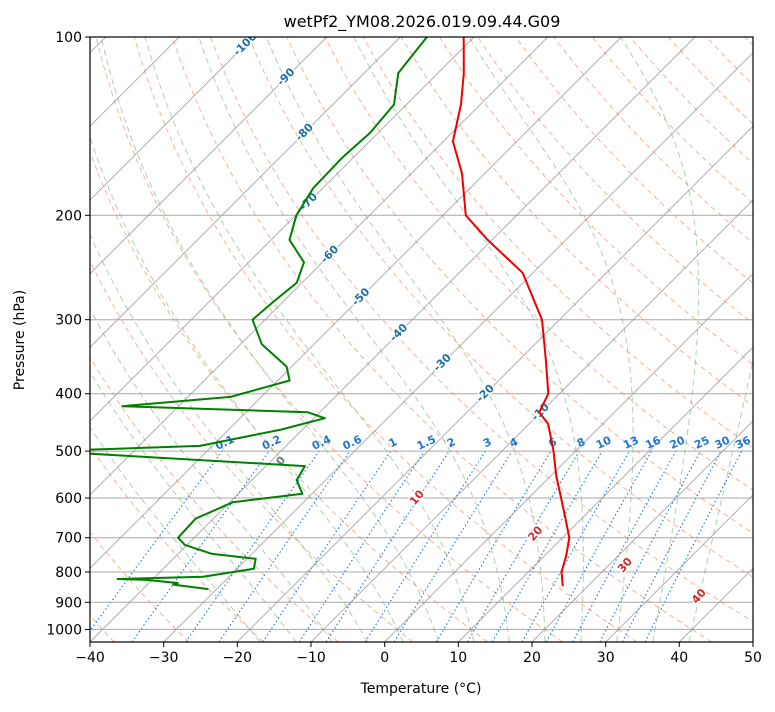 The height and width of the screenshot is (712, 775). What do you see at coordinates (68, 539) in the screenshot?
I see `y-tick-label: 700` at bounding box center [68, 539].